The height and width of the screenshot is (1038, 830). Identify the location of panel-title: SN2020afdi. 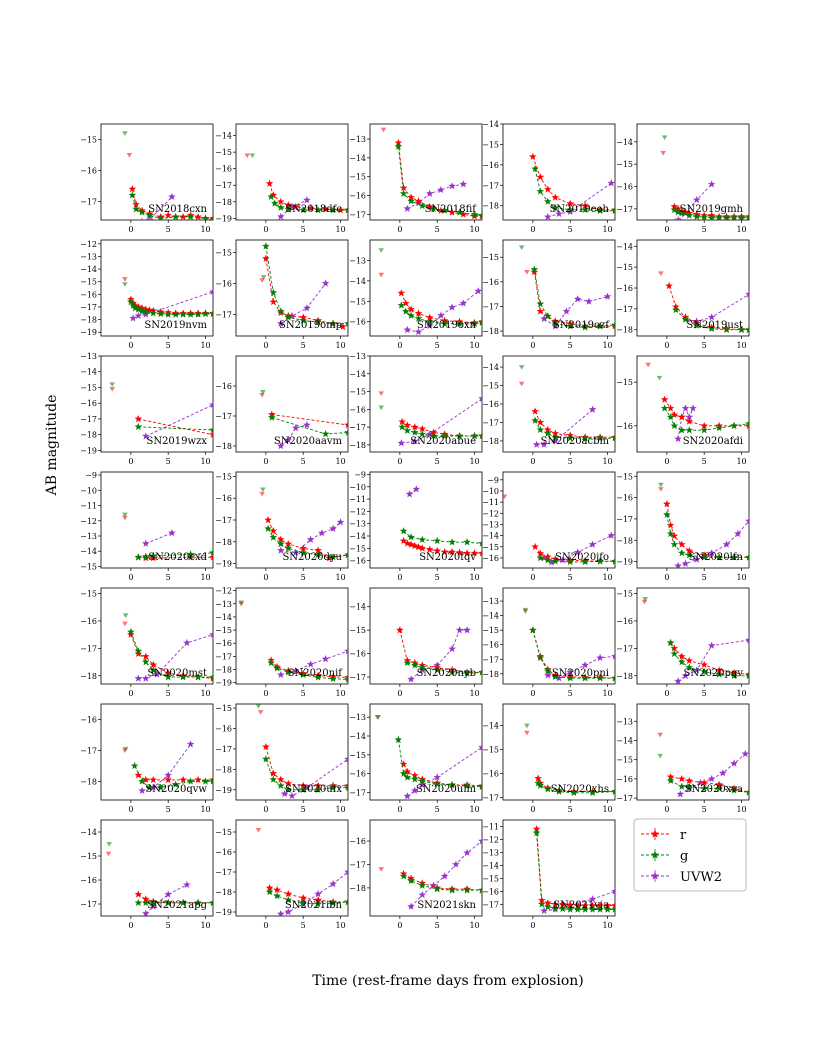
(713, 441).